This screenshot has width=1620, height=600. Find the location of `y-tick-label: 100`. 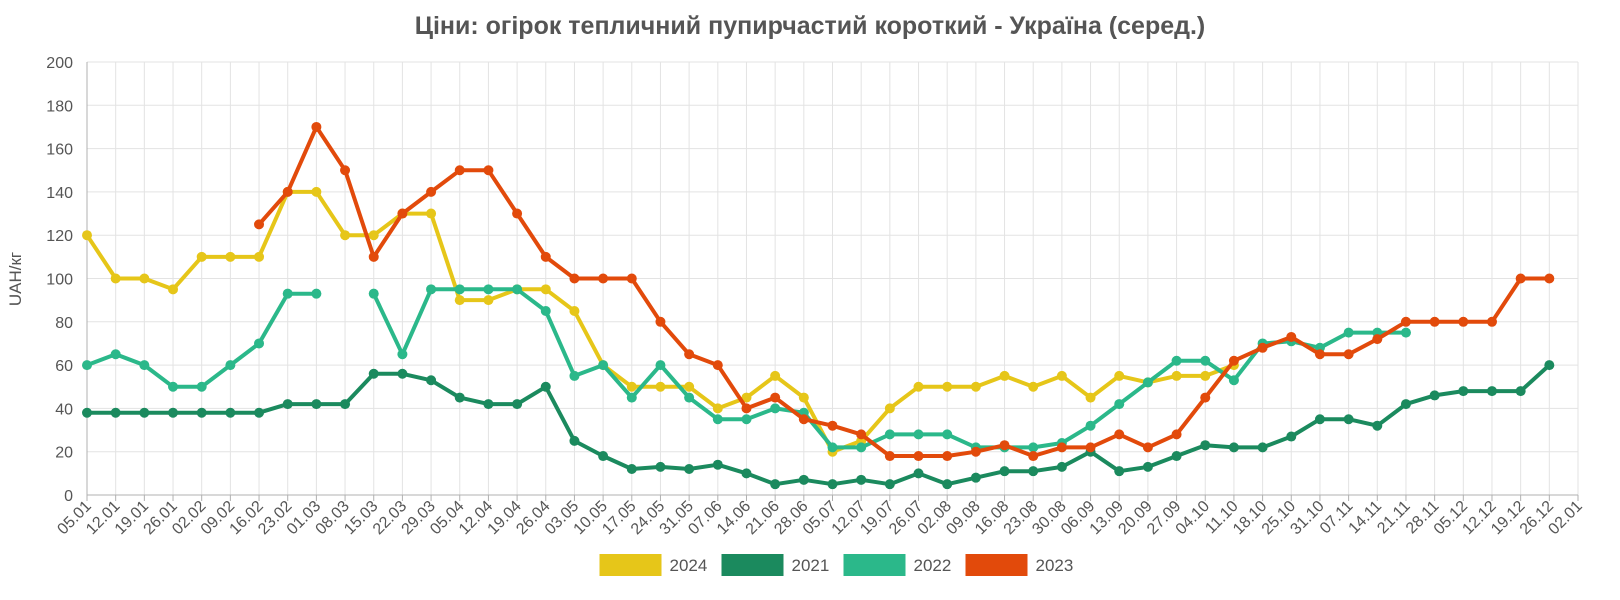

y-tick-label: 100 is located at coordinates (59, 280).